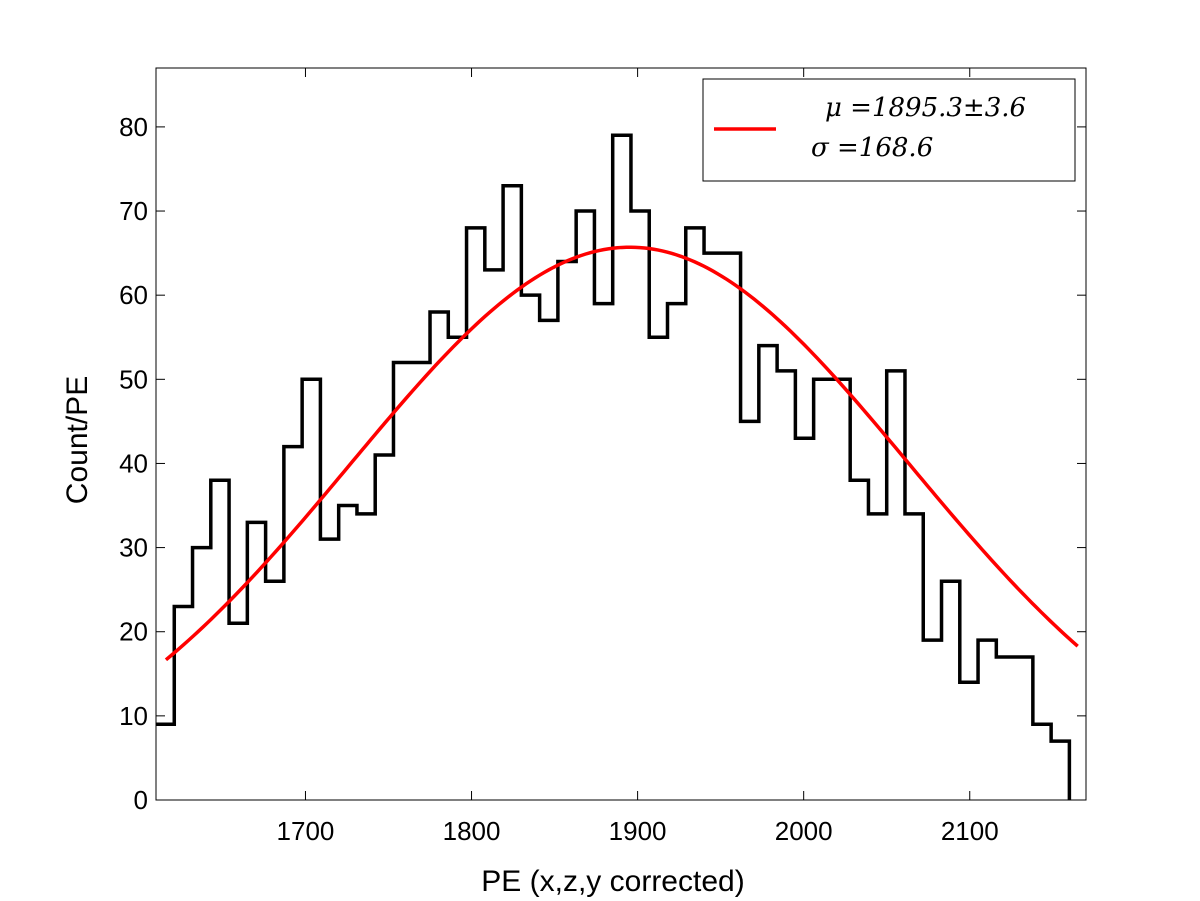 This screenshot has width=1200, height=901. Describe the element at coordinates (133, 548) in the screenshot. I see `y-tick-label: 30` at that location.